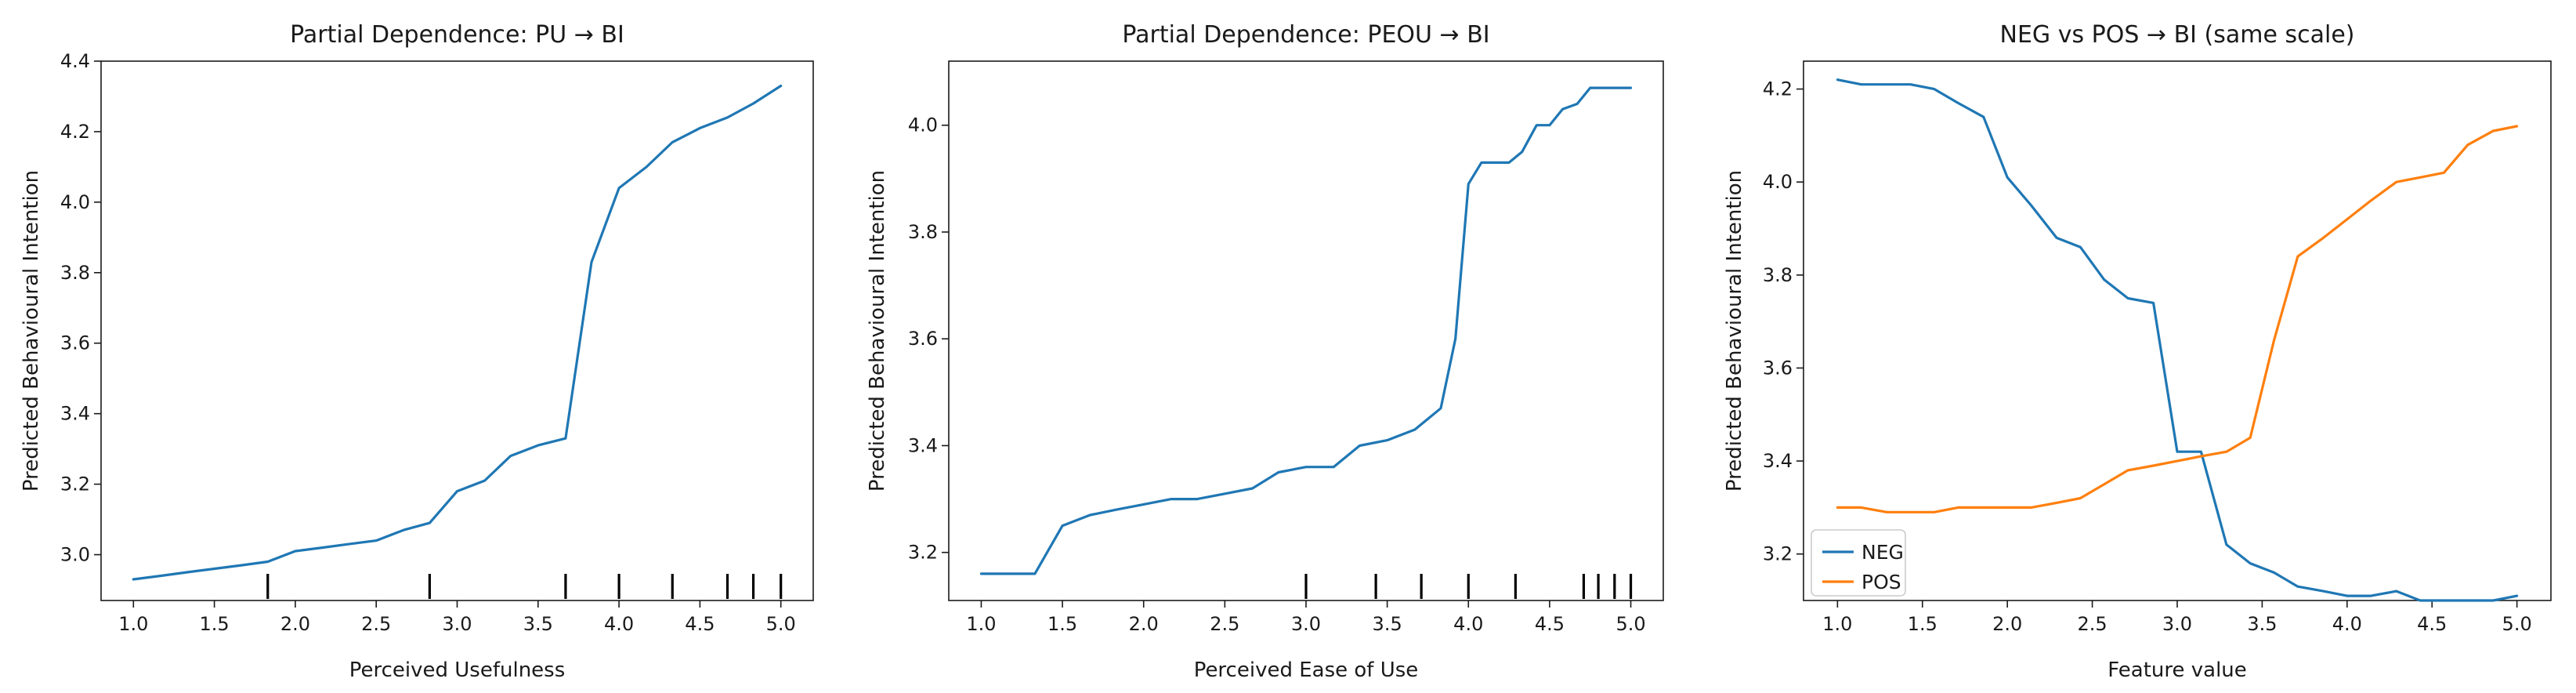  Describe the element at coordinates (2177, 319) in the screenshot. I see `series-line-pos` at that location.